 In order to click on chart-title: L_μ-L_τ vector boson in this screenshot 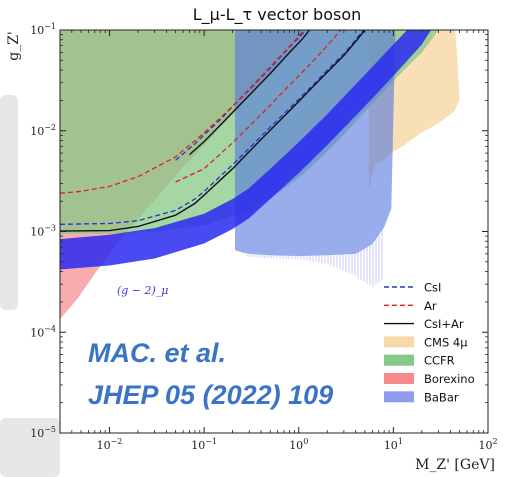, I will do `click(277, 15)`.